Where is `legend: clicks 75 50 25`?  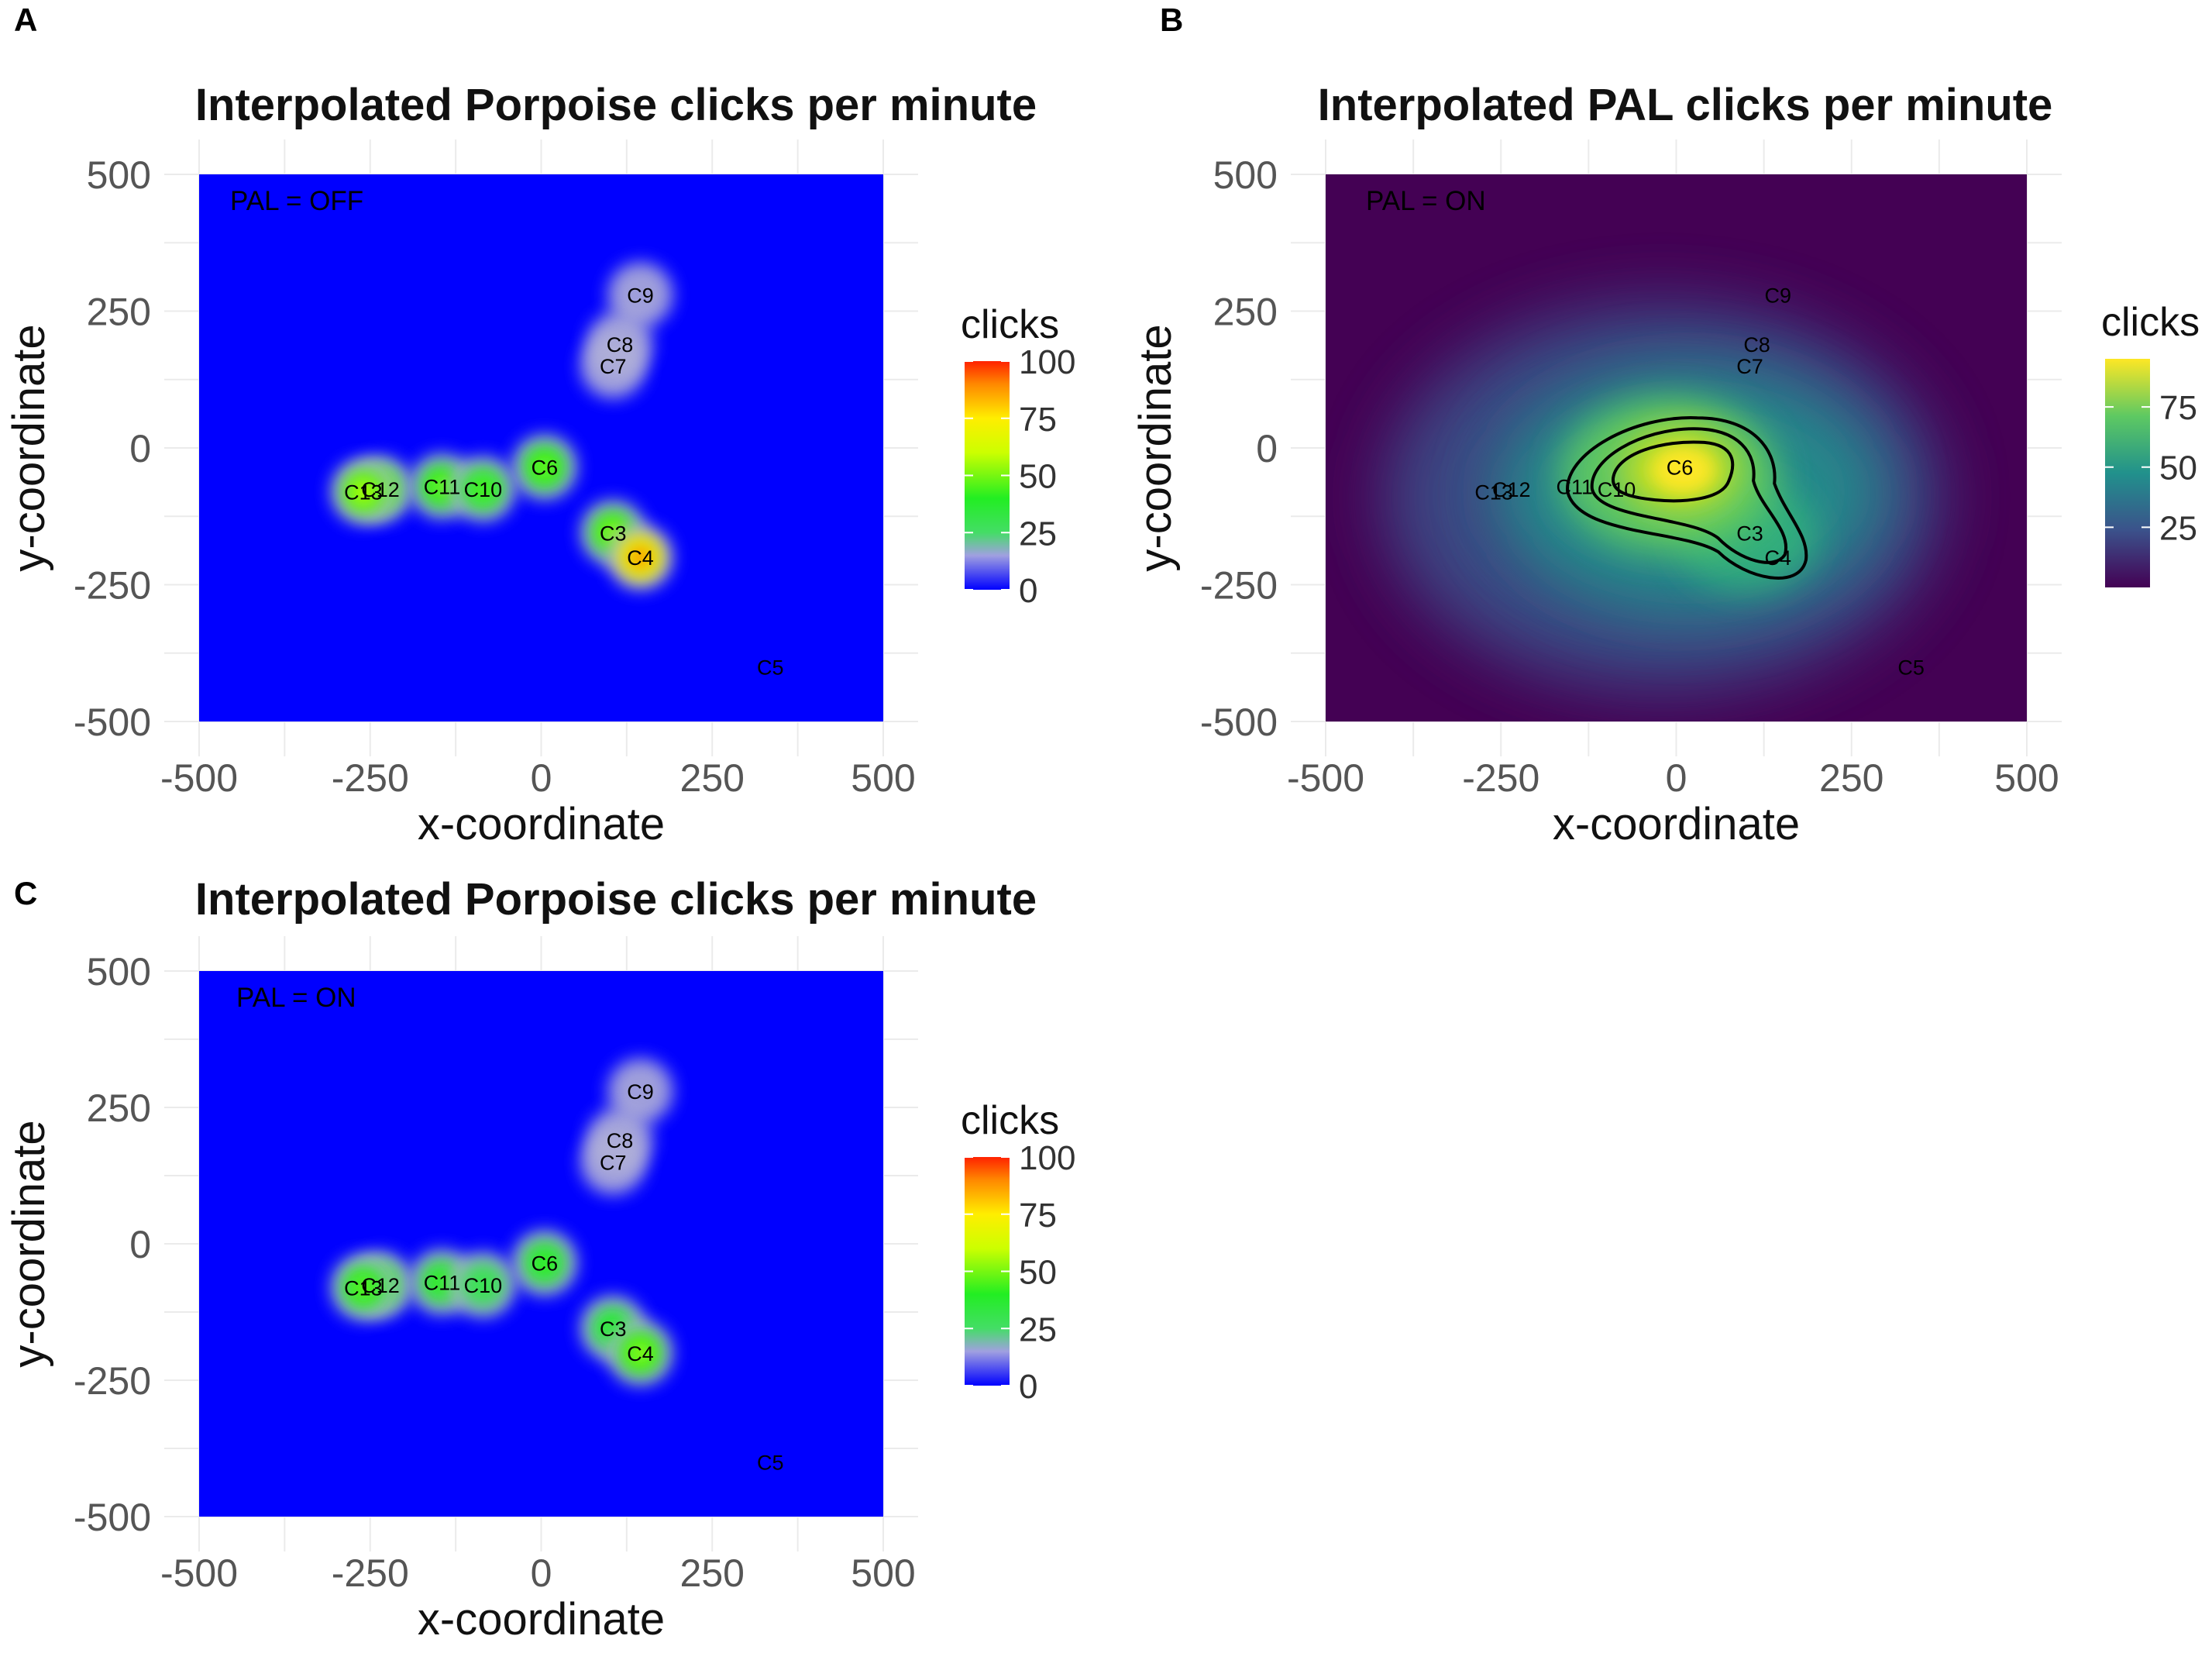
legend: clicks 75 50 25 is located at coordinates (2150, 443).